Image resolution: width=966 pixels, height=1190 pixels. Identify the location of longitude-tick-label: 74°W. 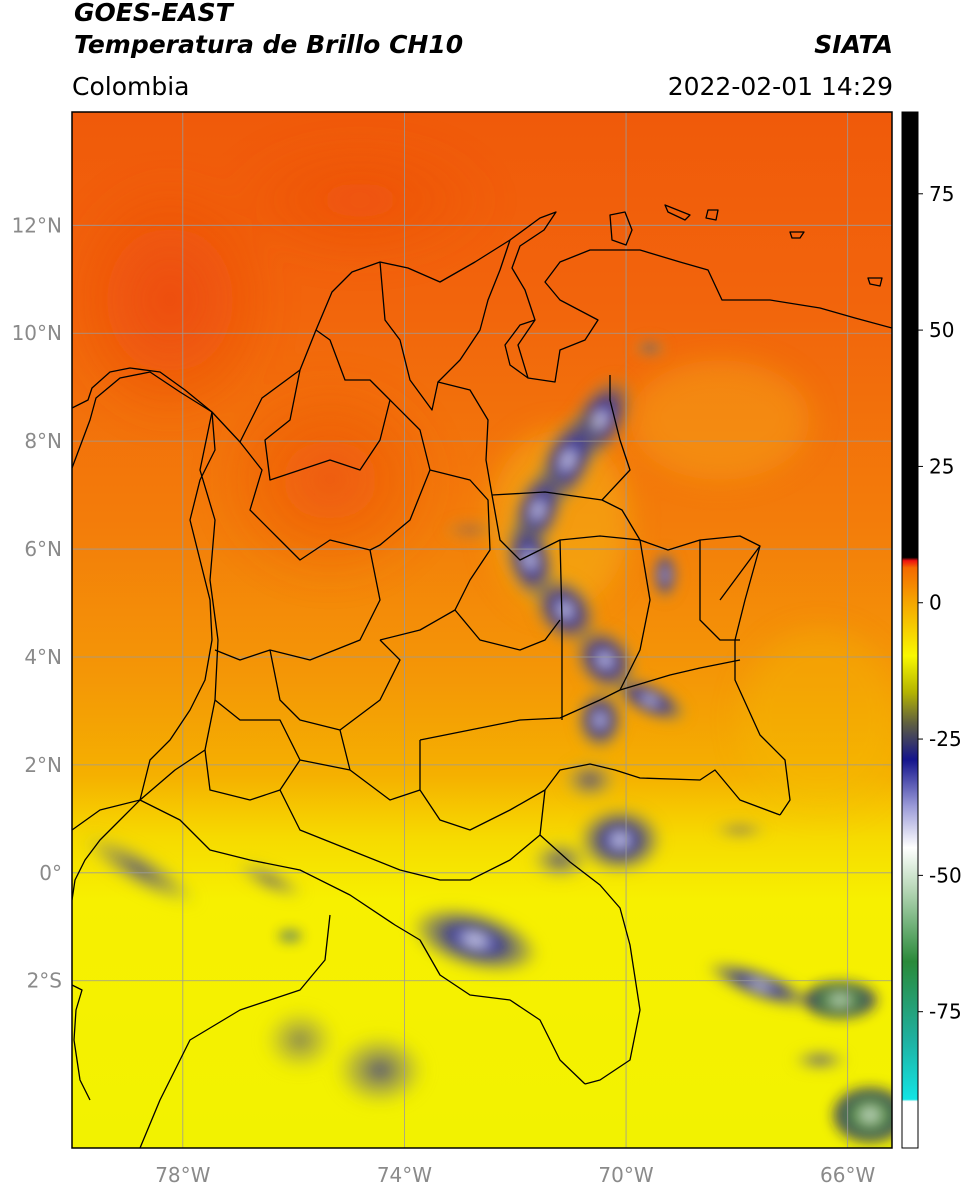
(404, 1175).